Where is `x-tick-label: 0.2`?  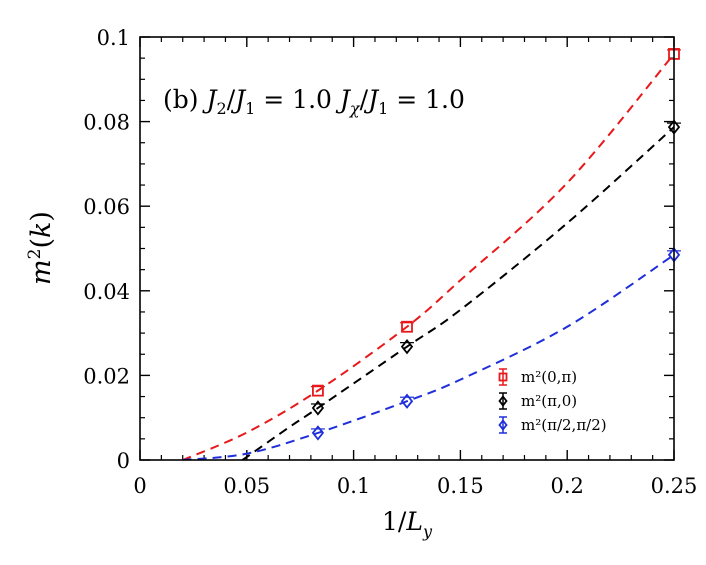
x-tick-label: 0.2 is located at coordinates (566, 486).